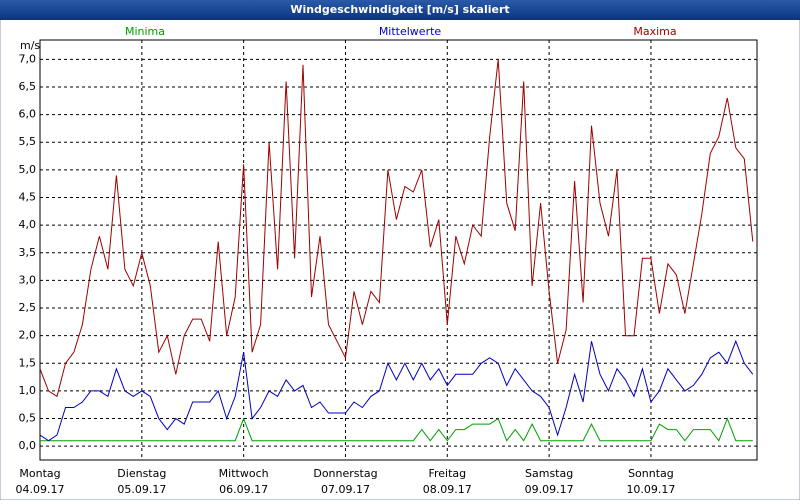 Image resolution: width=800 pixels, height=504 pixels. Describe the element at coordinates (28, 335) in the screenshot. I see `y-tick-label: 2,0` at that location.